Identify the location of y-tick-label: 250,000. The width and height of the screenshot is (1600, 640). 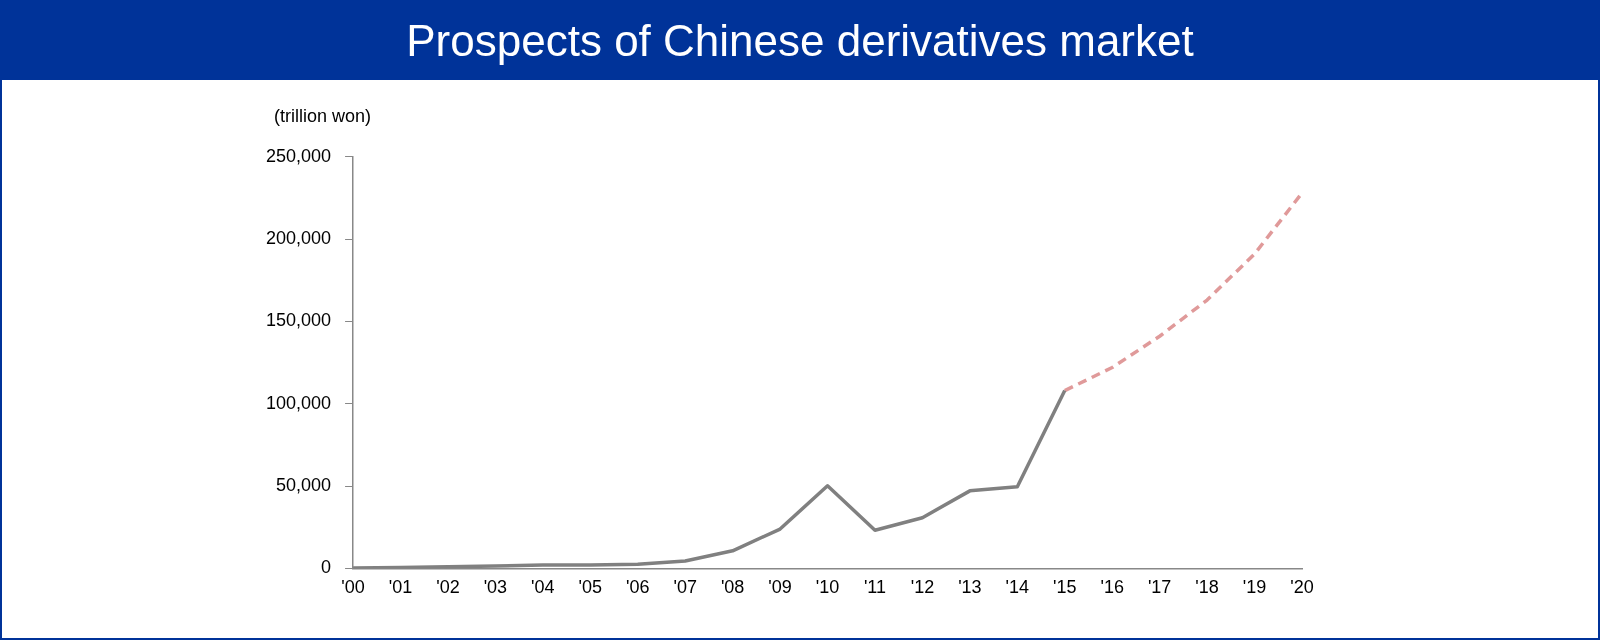
(298, 155).